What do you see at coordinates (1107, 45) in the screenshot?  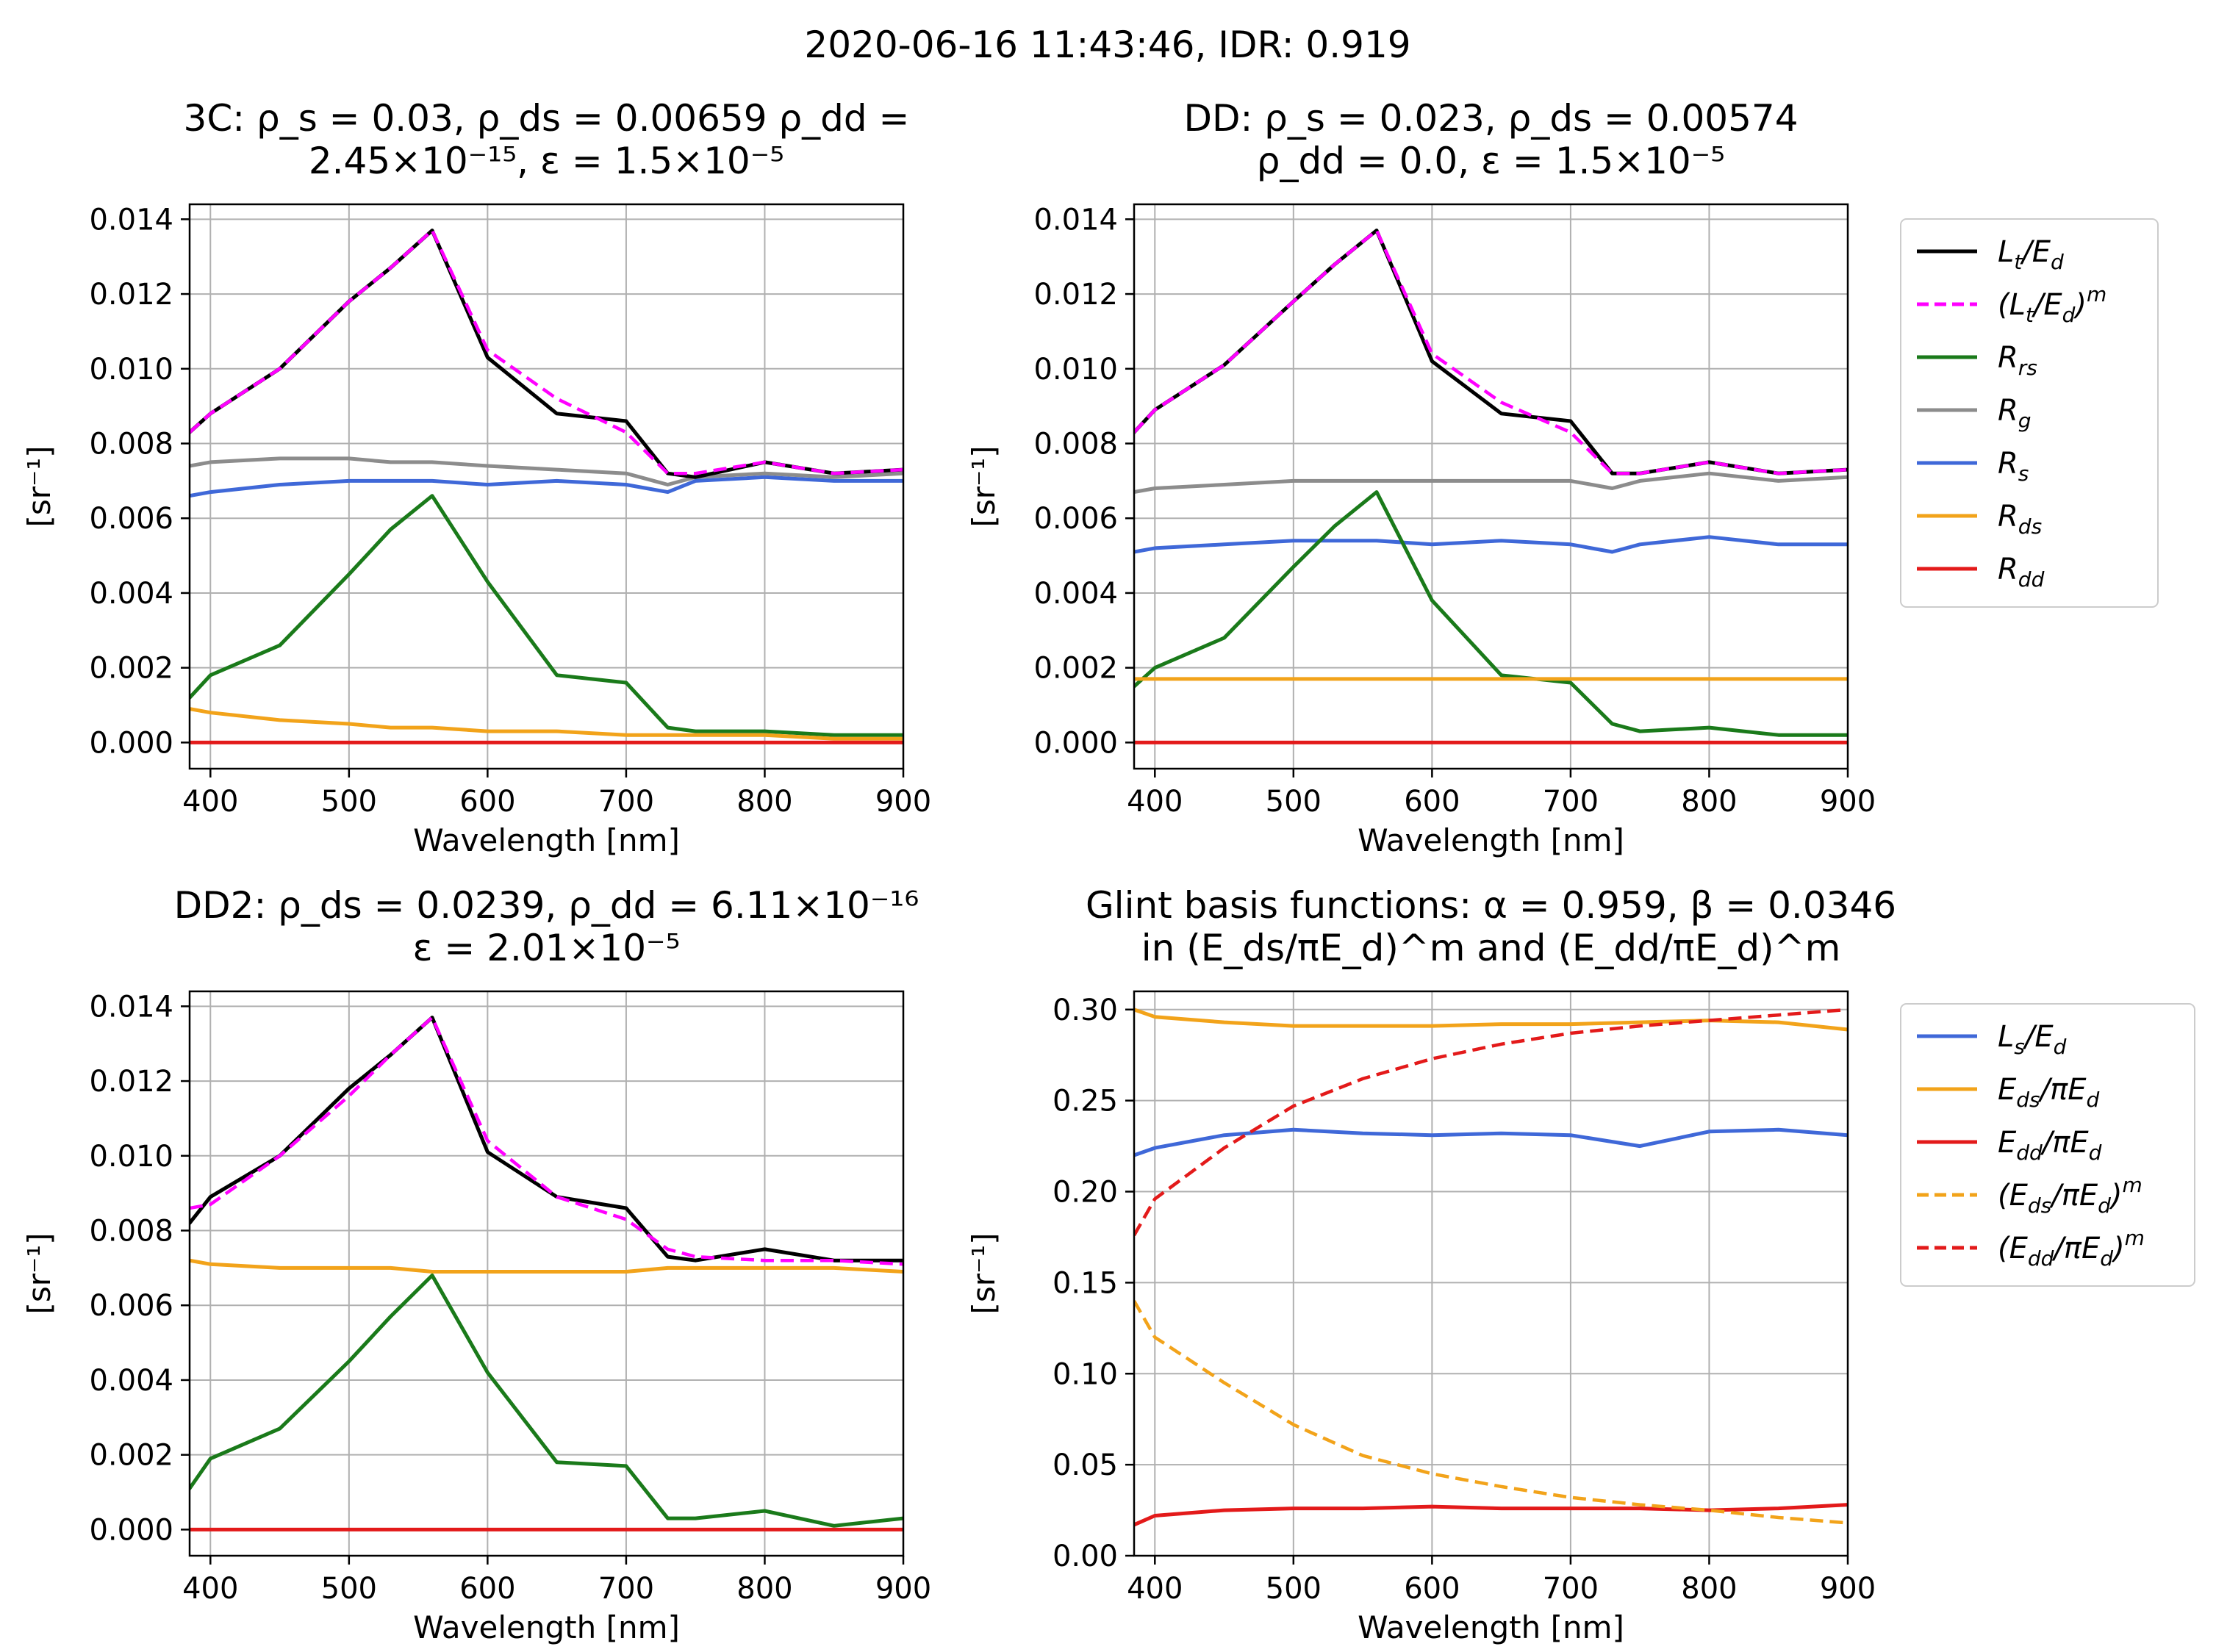 I see `figure-suptitle: 2020-06-16 11:43:46, IDR: 0.919` at bounding box center [1107, 45].